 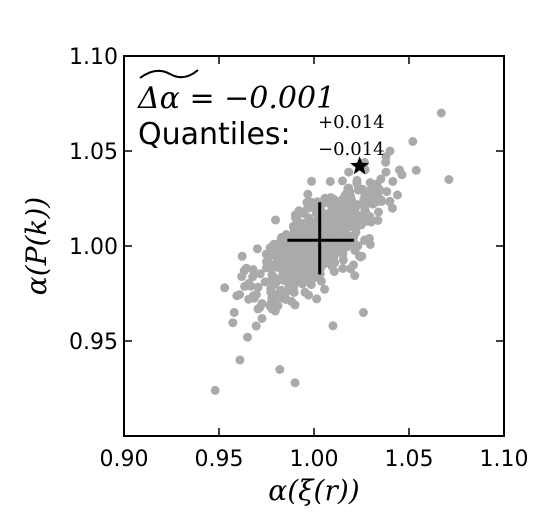 What do you see at coordinates (93, 152) in the screenshot?
I see `y-tick-label: 1.05` at bounding box center [93, 152].